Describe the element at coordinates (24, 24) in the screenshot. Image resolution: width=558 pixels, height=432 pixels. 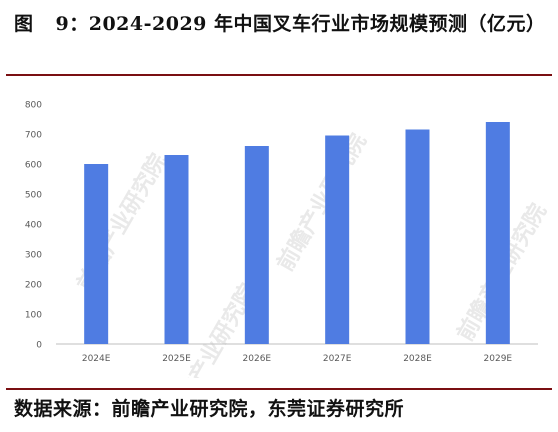
I see `figure-label: 图` at that location.